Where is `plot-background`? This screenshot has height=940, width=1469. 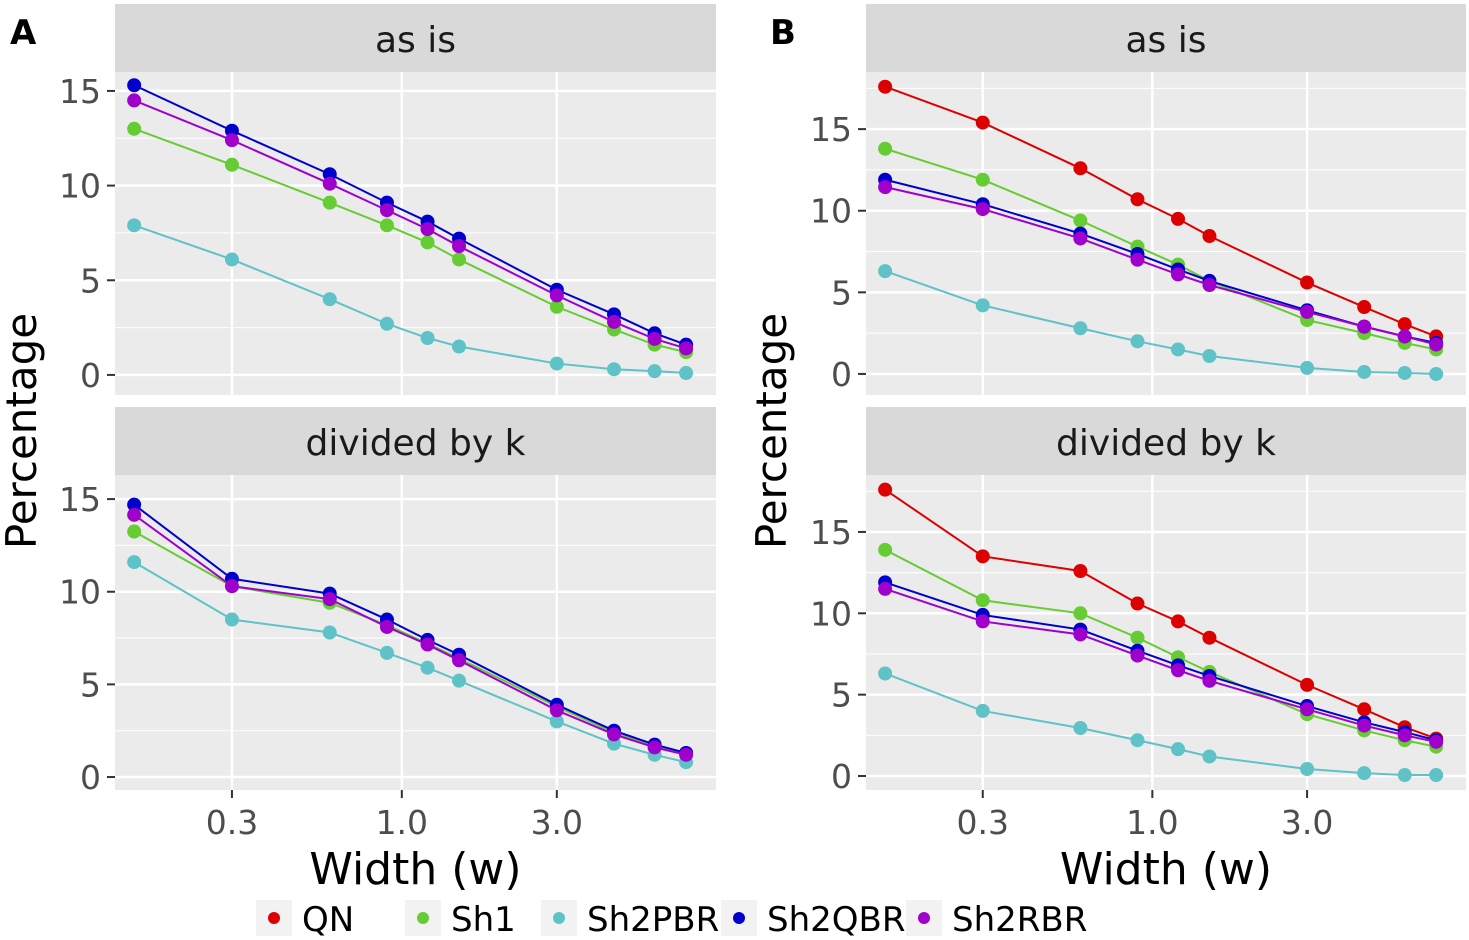
plot-background is located at coordinates (415, 632).